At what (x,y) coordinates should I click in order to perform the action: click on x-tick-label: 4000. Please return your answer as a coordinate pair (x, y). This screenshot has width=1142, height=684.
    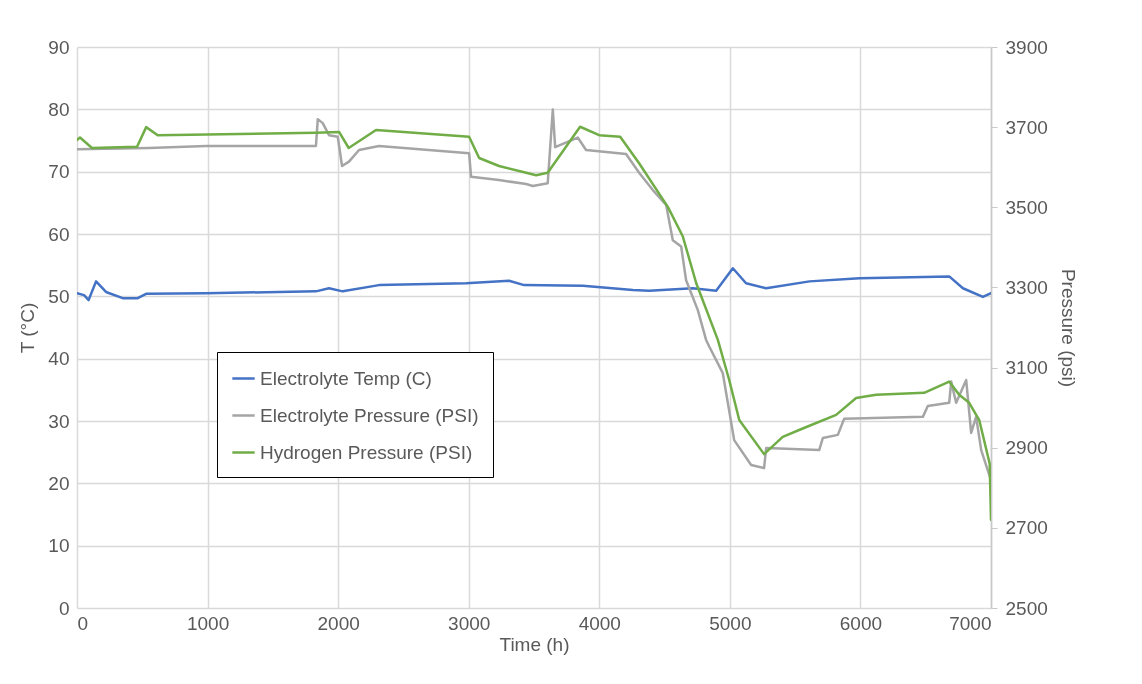
    Looking at the image, I should click on (599, 623).